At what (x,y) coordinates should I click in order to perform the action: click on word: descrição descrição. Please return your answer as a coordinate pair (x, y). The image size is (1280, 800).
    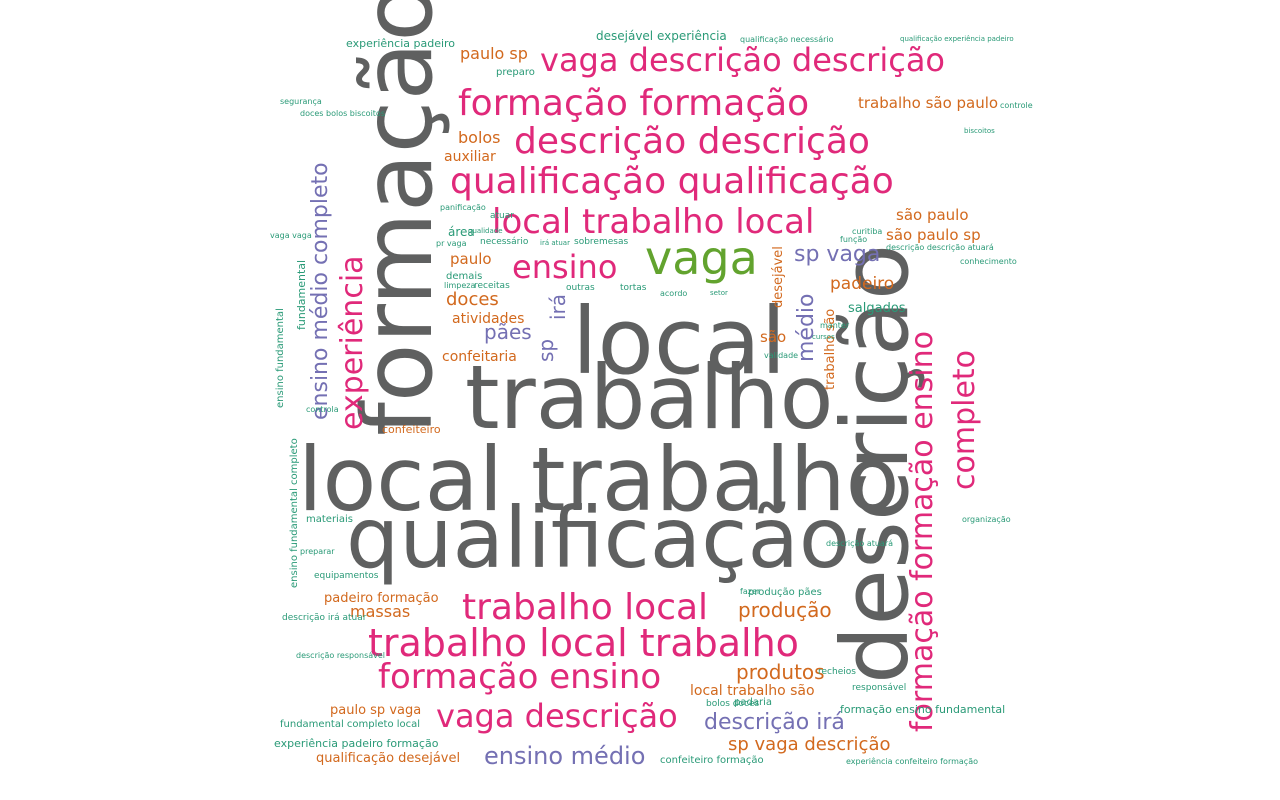
    Looking at the image, I should click on (692, 141).